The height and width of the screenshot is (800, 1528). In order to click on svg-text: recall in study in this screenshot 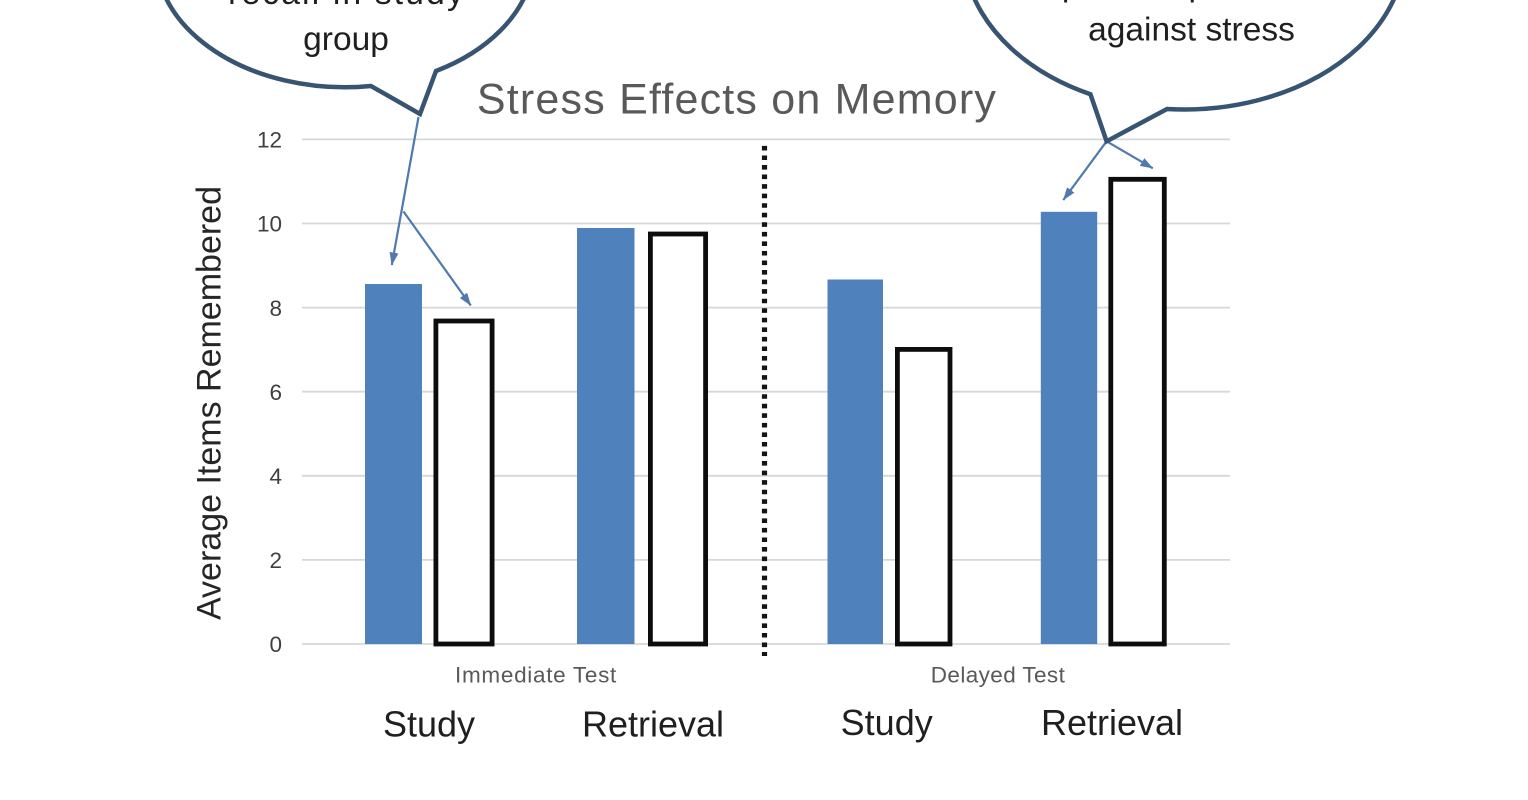, I will do `click(347, 6)`.